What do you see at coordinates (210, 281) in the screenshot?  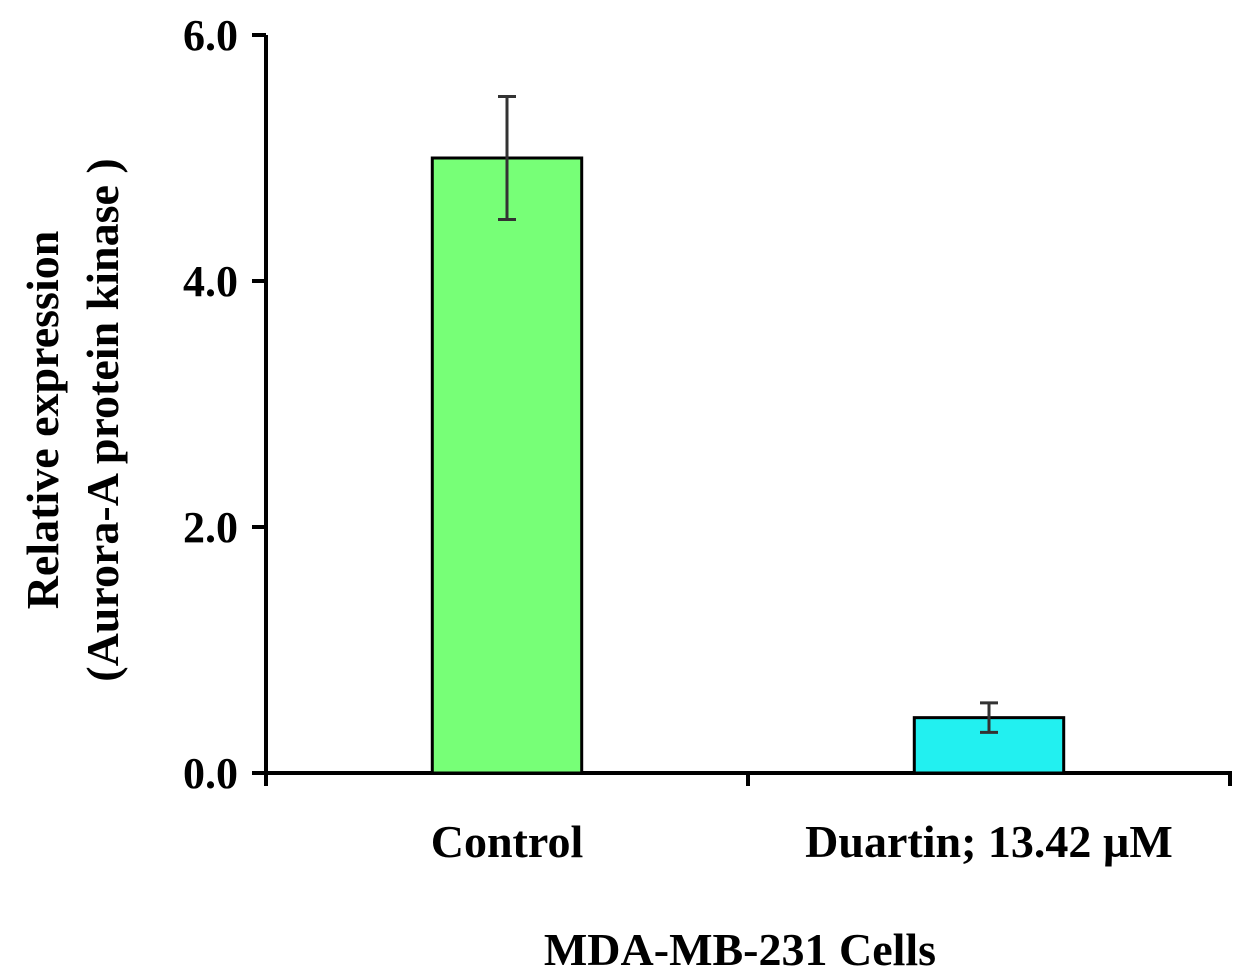 I see `y-tick-label: 4.0` at bounding box center [210, 281].